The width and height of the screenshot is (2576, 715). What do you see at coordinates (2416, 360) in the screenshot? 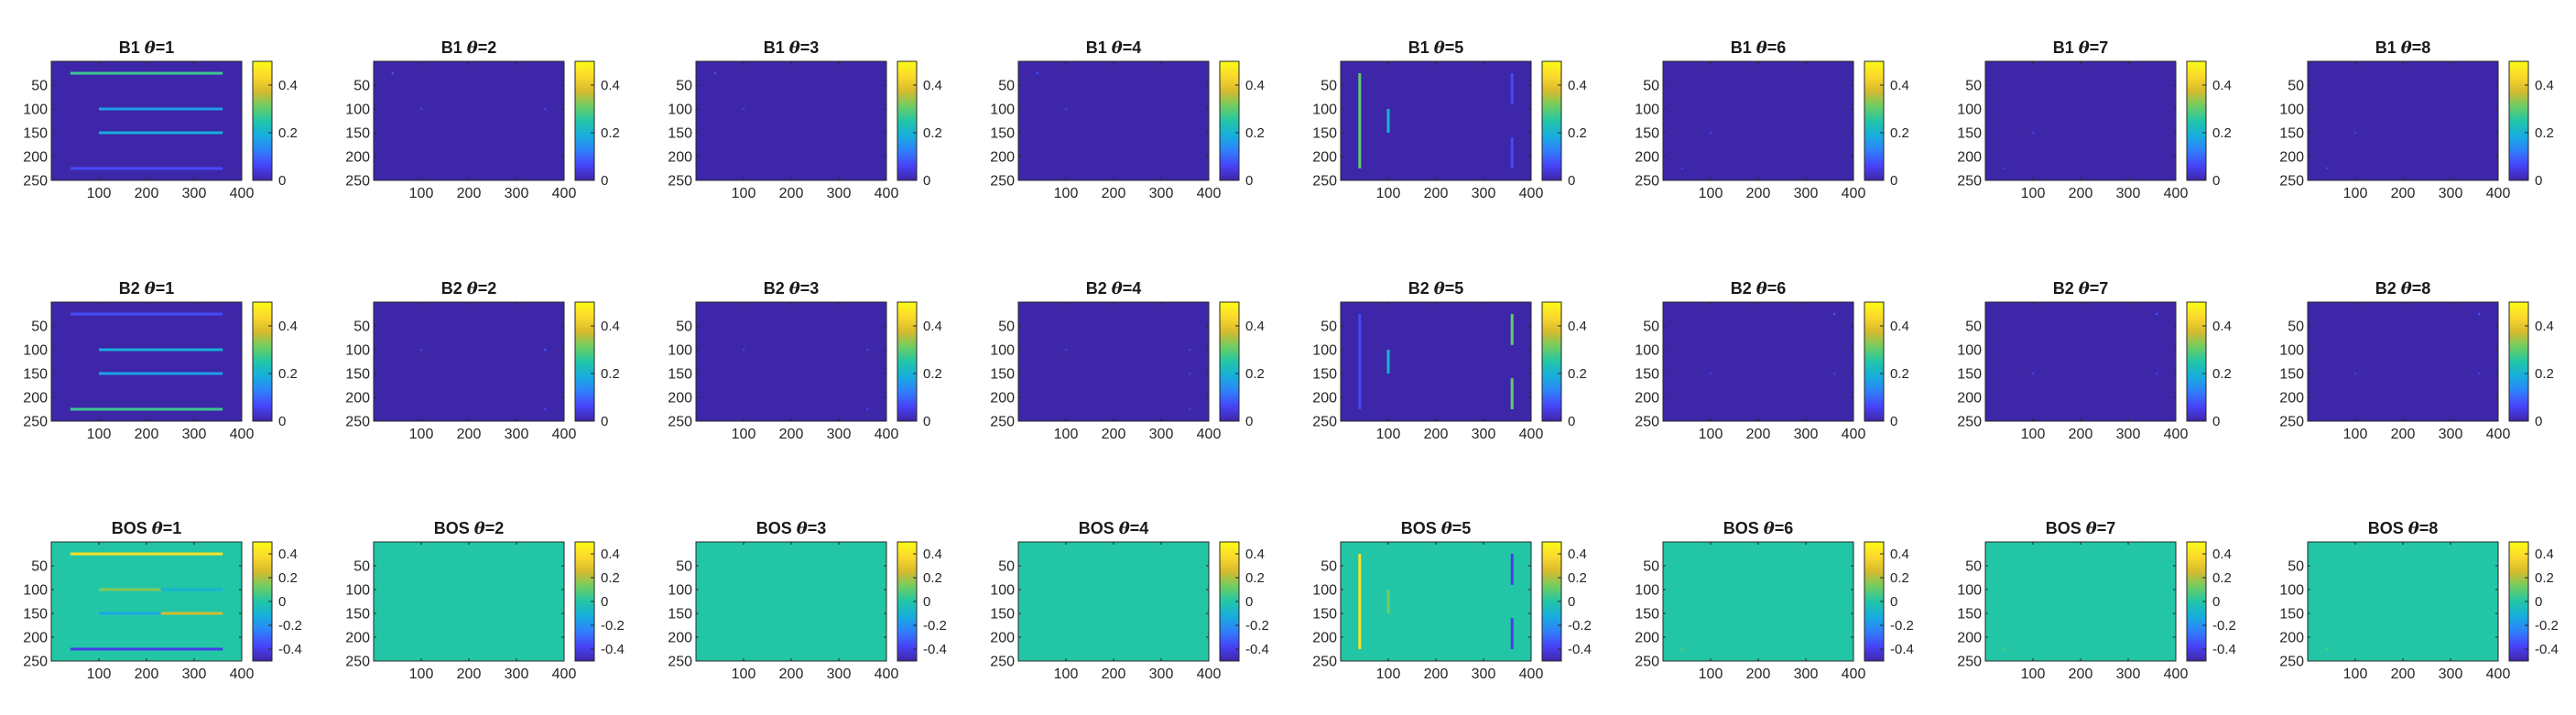
I see `panel-1-7: B2 θ=8 50 100 150 200 250 100 200 300 400 0 0.2 0.4` at bounding box center [2416, 360].